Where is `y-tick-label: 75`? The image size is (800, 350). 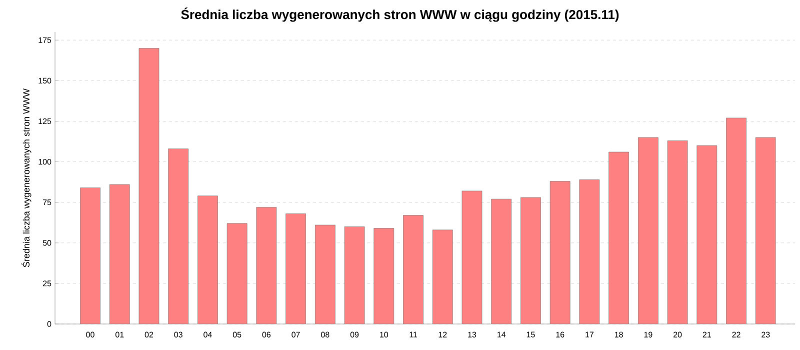
y-tick-label: 75 is located at coordinates (47, 203).